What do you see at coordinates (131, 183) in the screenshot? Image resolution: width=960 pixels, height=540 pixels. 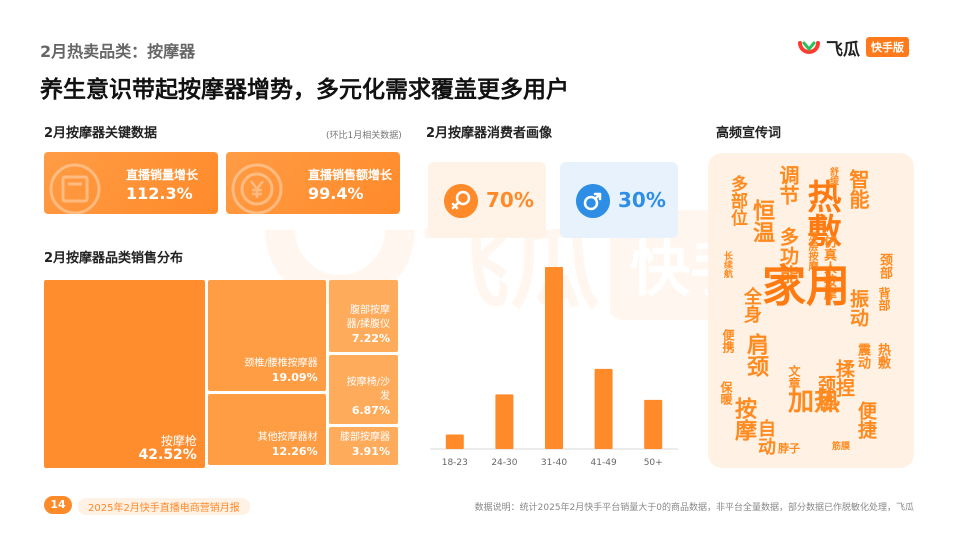 I see `kpi-card-sales-volume: 直播销量增长 112.3%` at bounding box center [131, 183].